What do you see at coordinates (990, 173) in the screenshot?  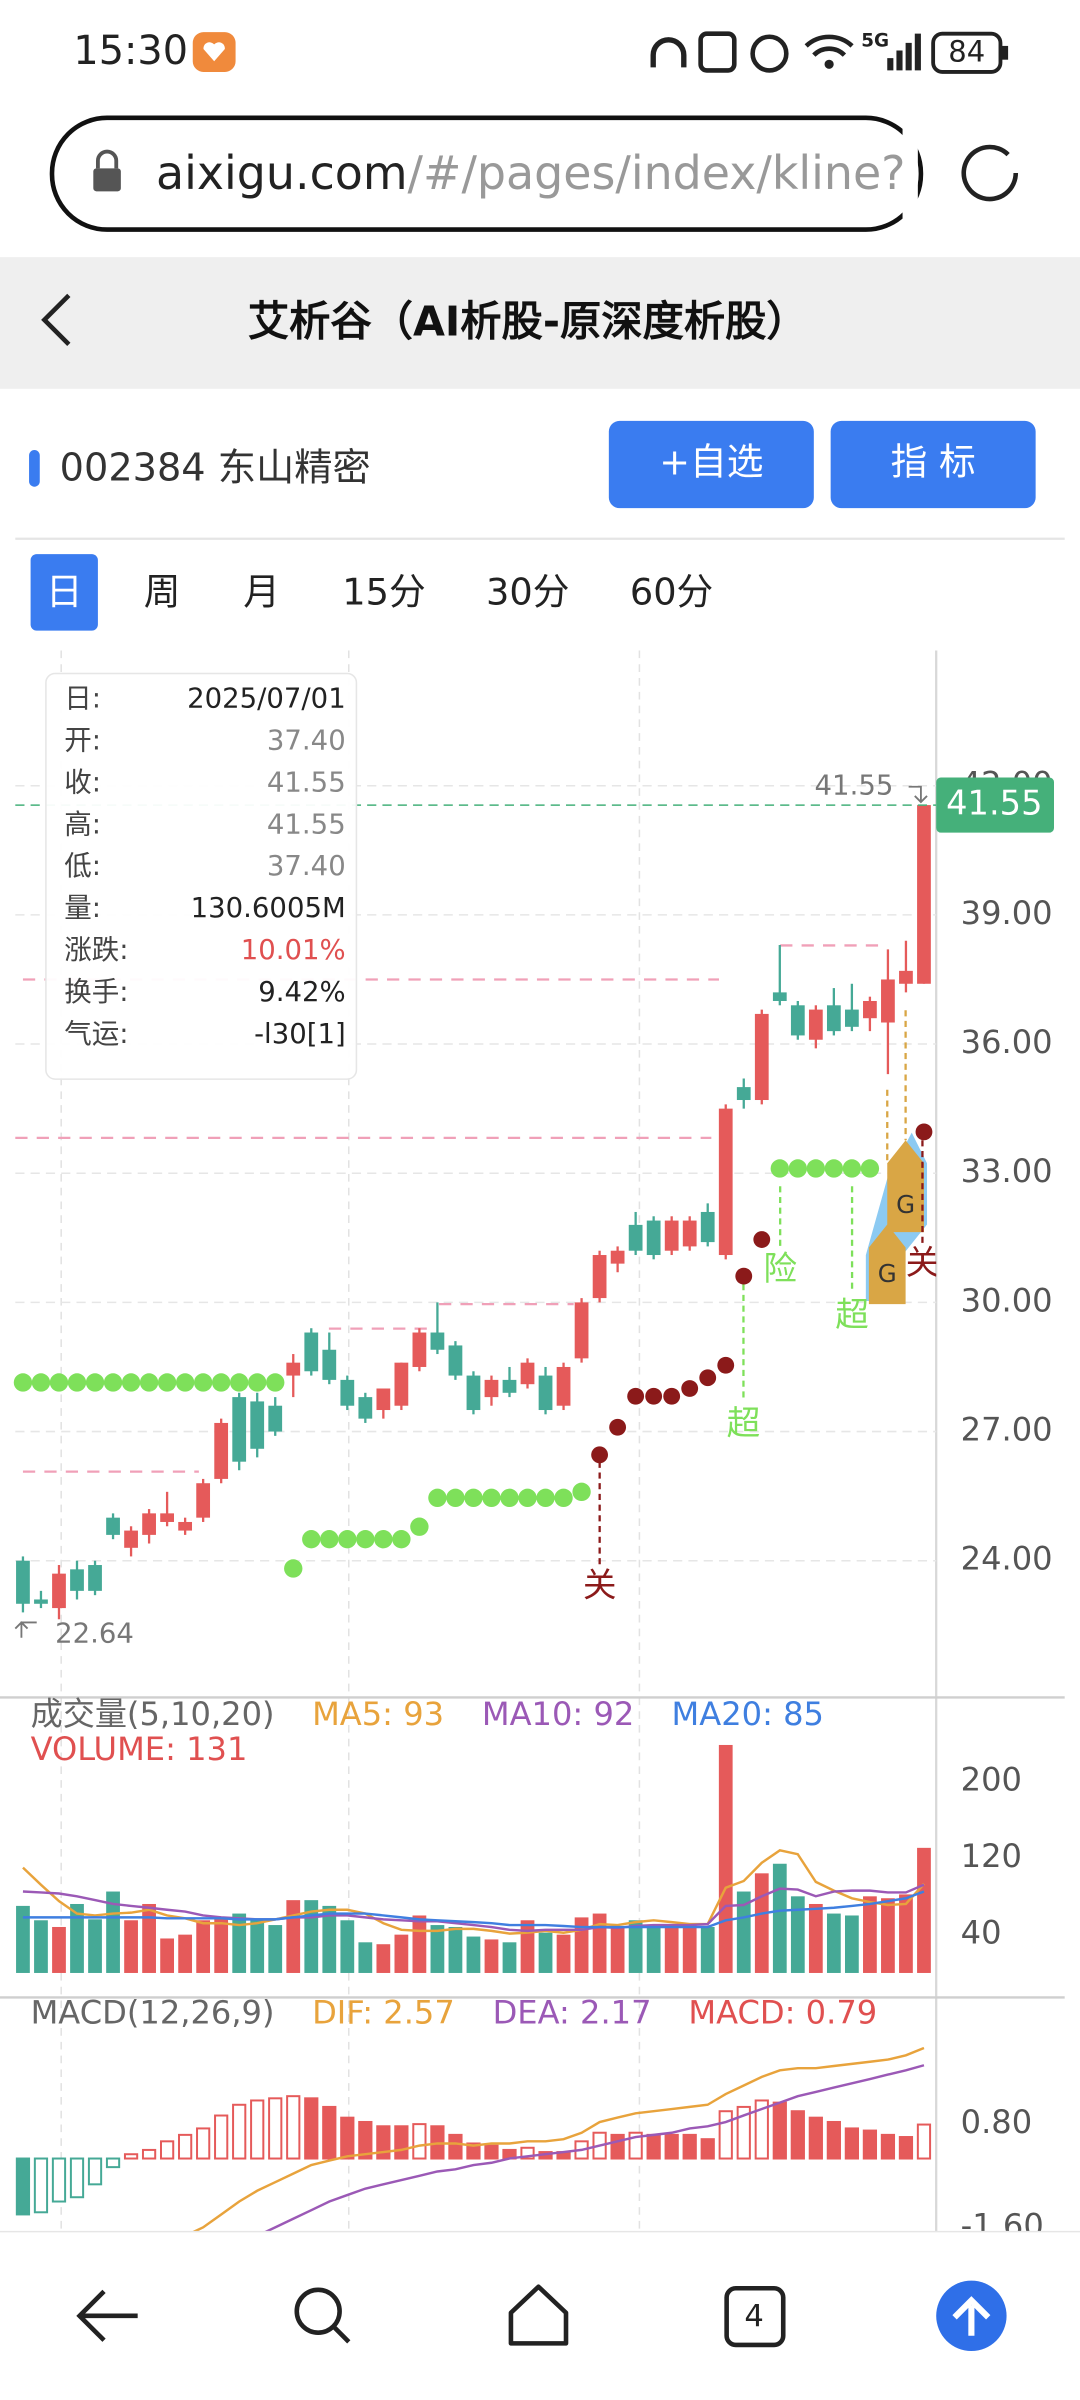 I see `reload-button` at bounding box center [990, 173].